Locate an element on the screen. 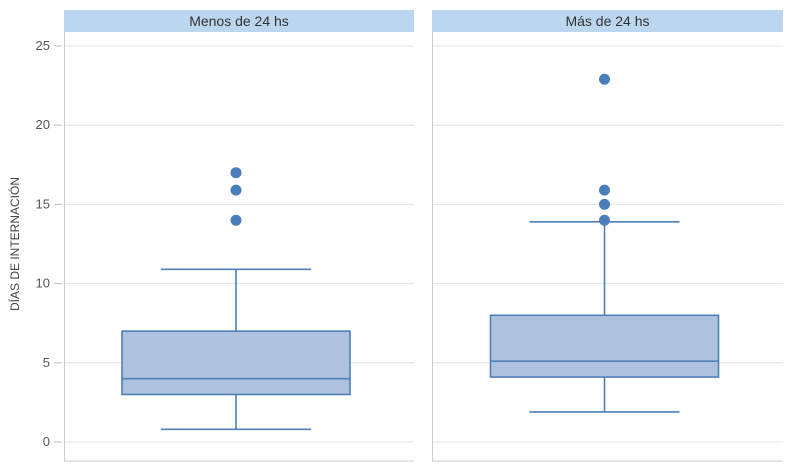 This screenshot has height=474, width=800. y-axis-title: DÍAS DE INTERNACIÓN is located at coordinates (14, 244).